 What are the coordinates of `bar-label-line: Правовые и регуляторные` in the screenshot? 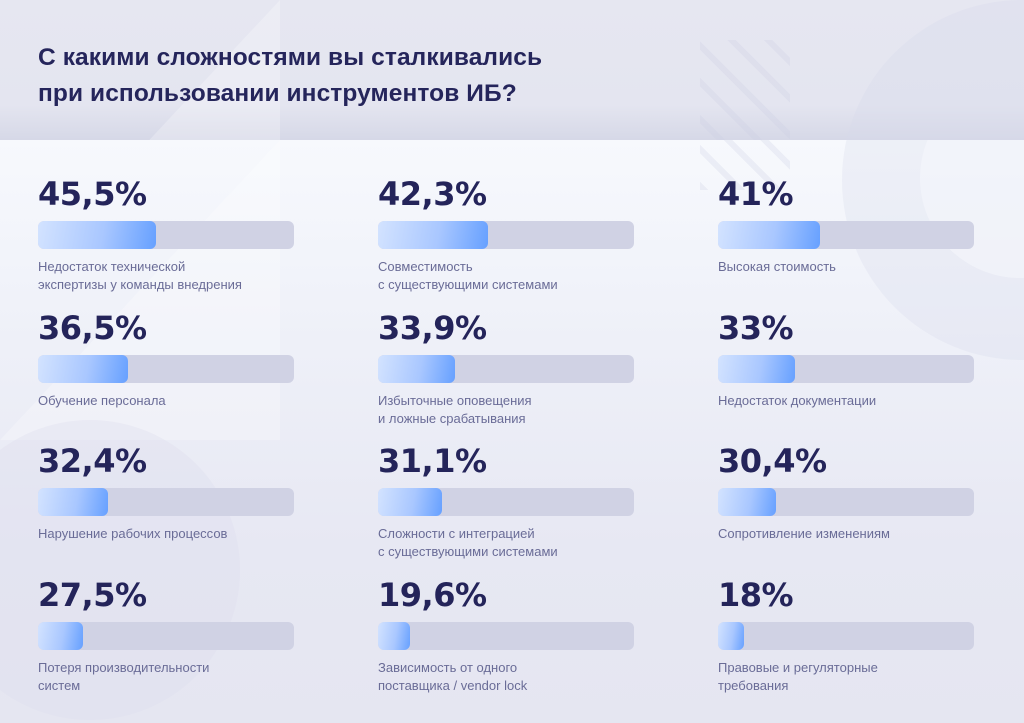 It's located at (798, 667).